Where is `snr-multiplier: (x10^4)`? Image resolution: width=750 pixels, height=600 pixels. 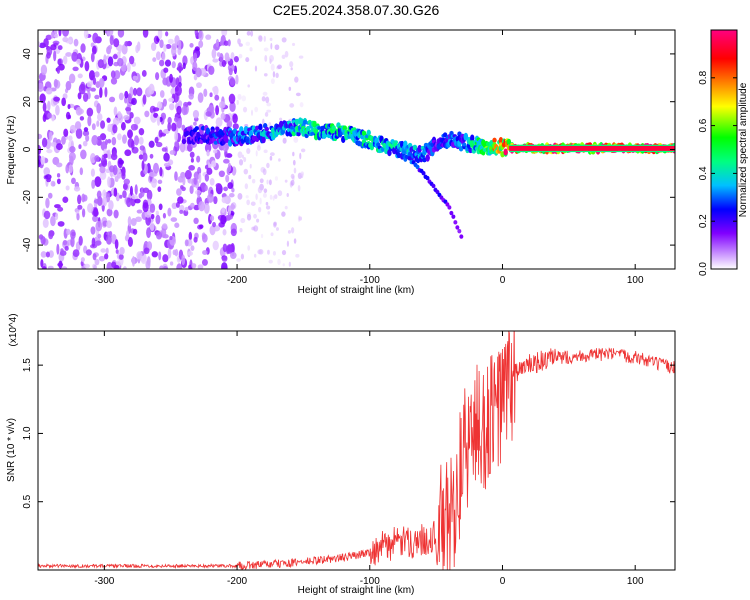
snr-multiplier: (x10^4) is located at coordinates (13, 329).